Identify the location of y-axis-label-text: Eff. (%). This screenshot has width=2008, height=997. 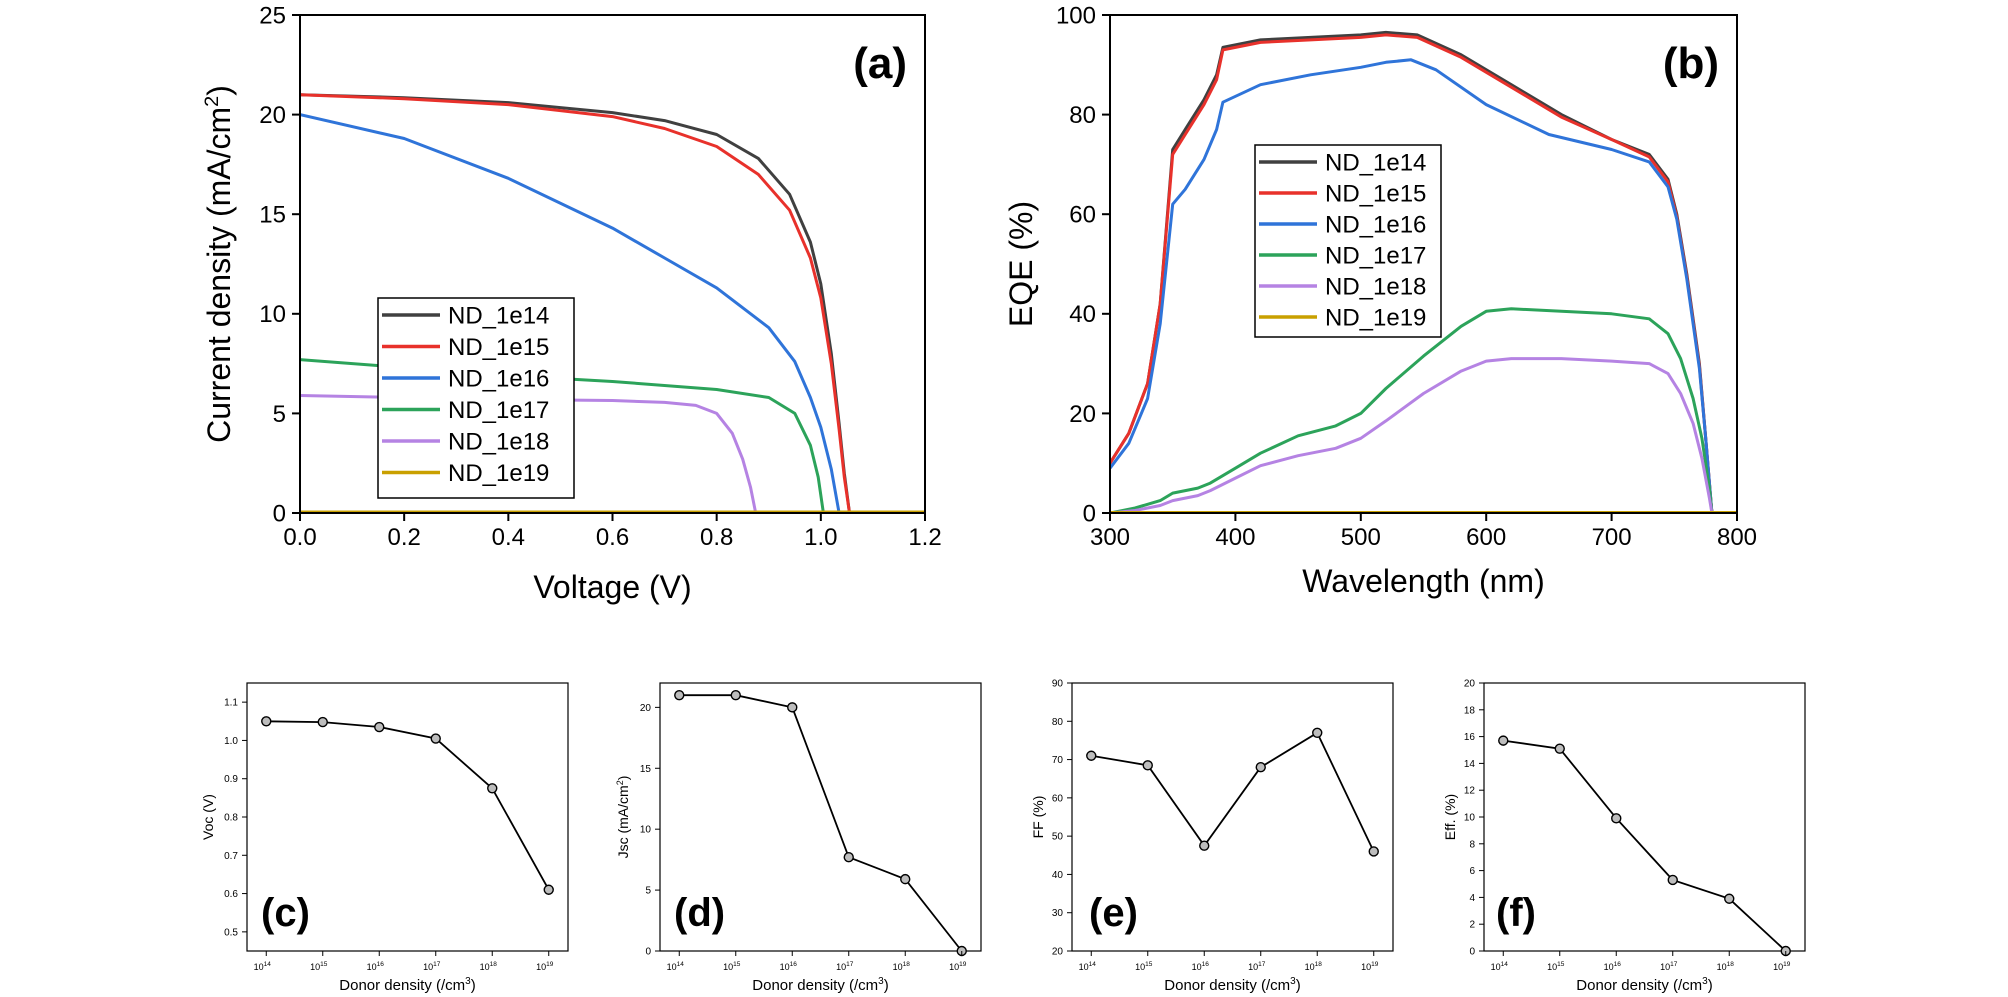
(1450, 817).